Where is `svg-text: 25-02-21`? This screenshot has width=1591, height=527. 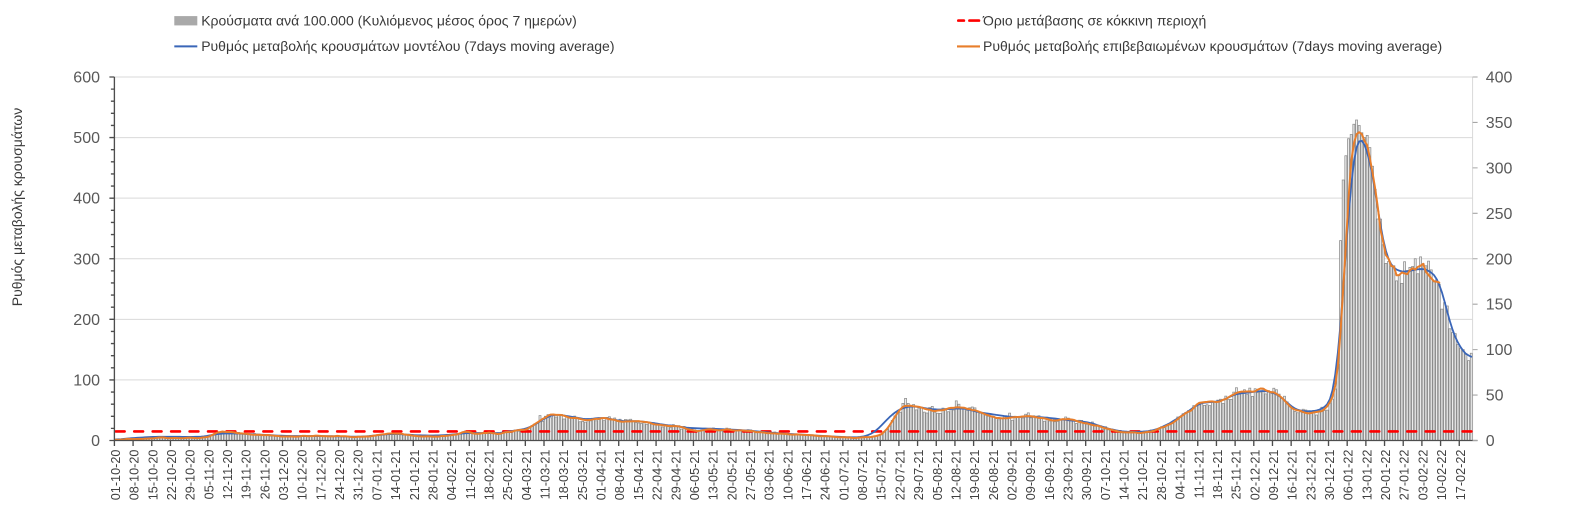 svg-text: 25-02-21 is located at coordinates (508, 475).